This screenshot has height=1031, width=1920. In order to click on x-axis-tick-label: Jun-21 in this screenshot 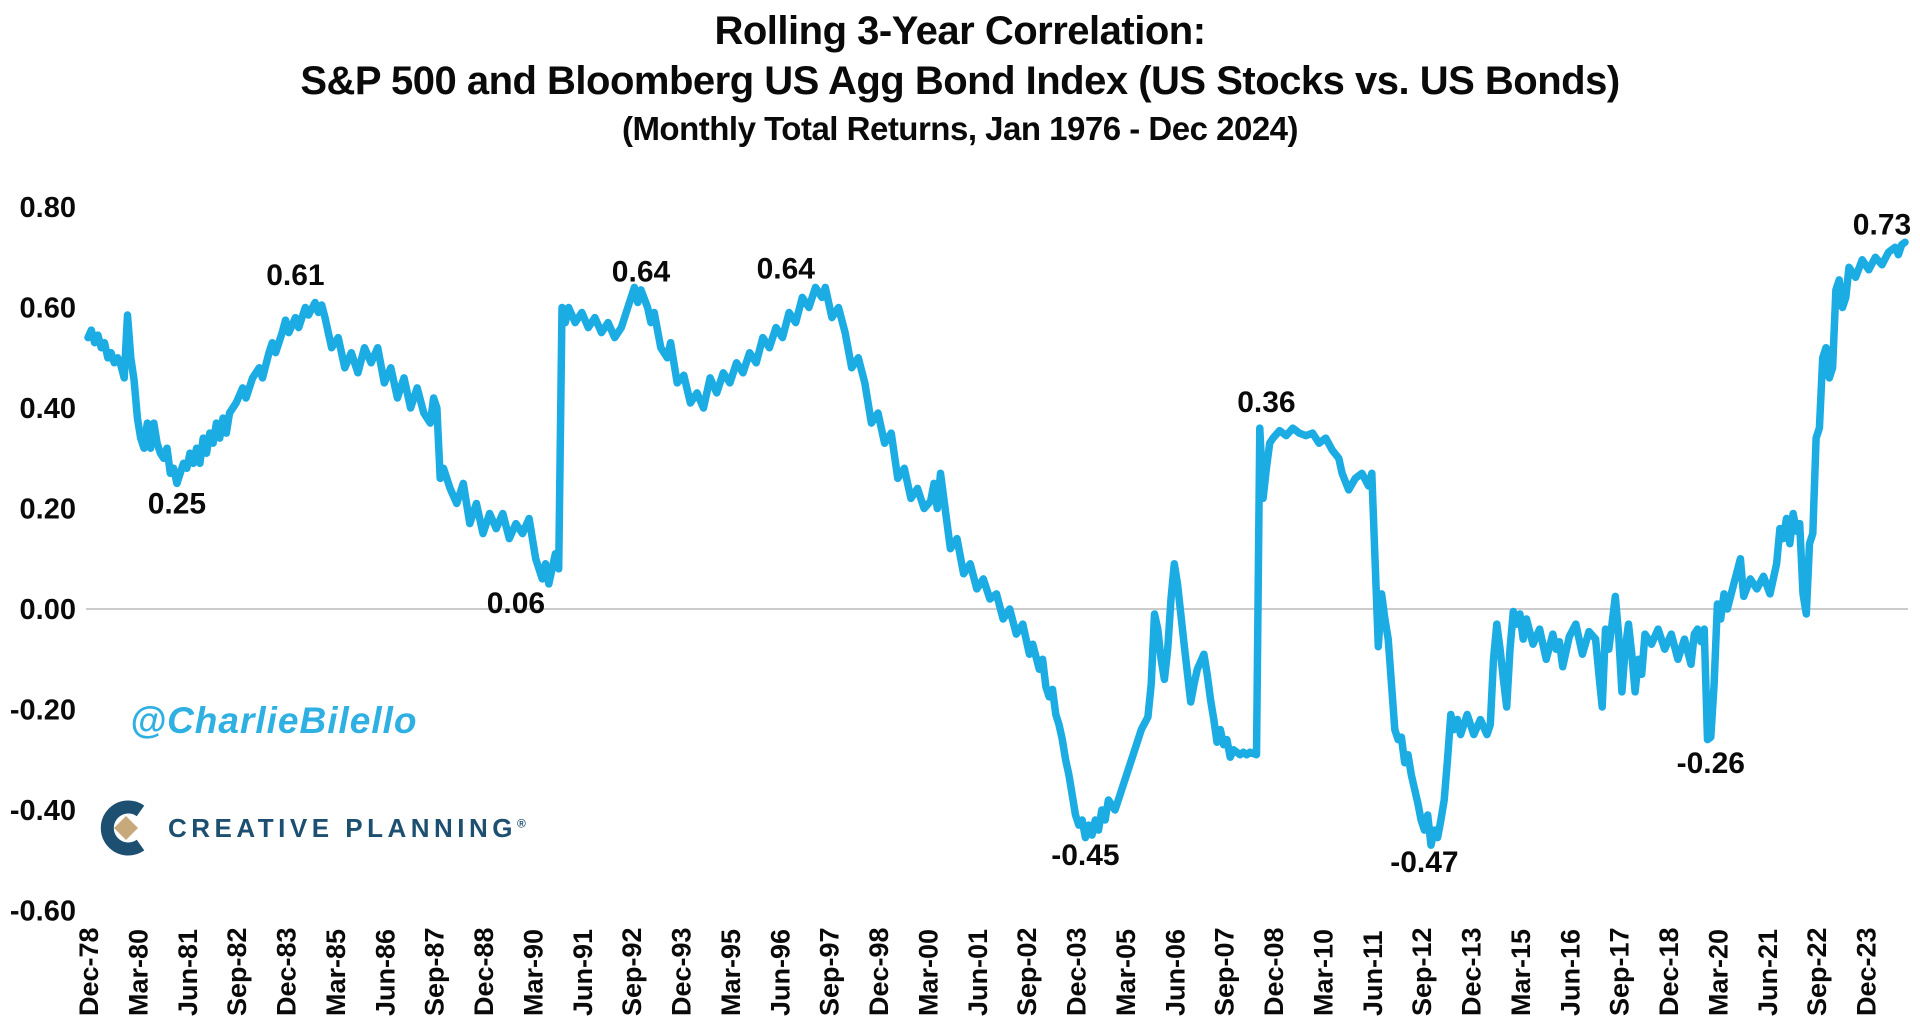, I will do `click(1768, 972)`.